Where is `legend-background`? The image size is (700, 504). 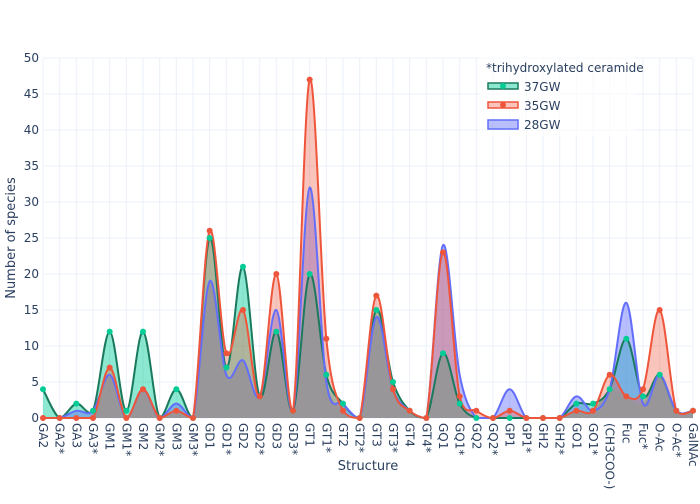 legend-background is located at coordinates (557, 96).